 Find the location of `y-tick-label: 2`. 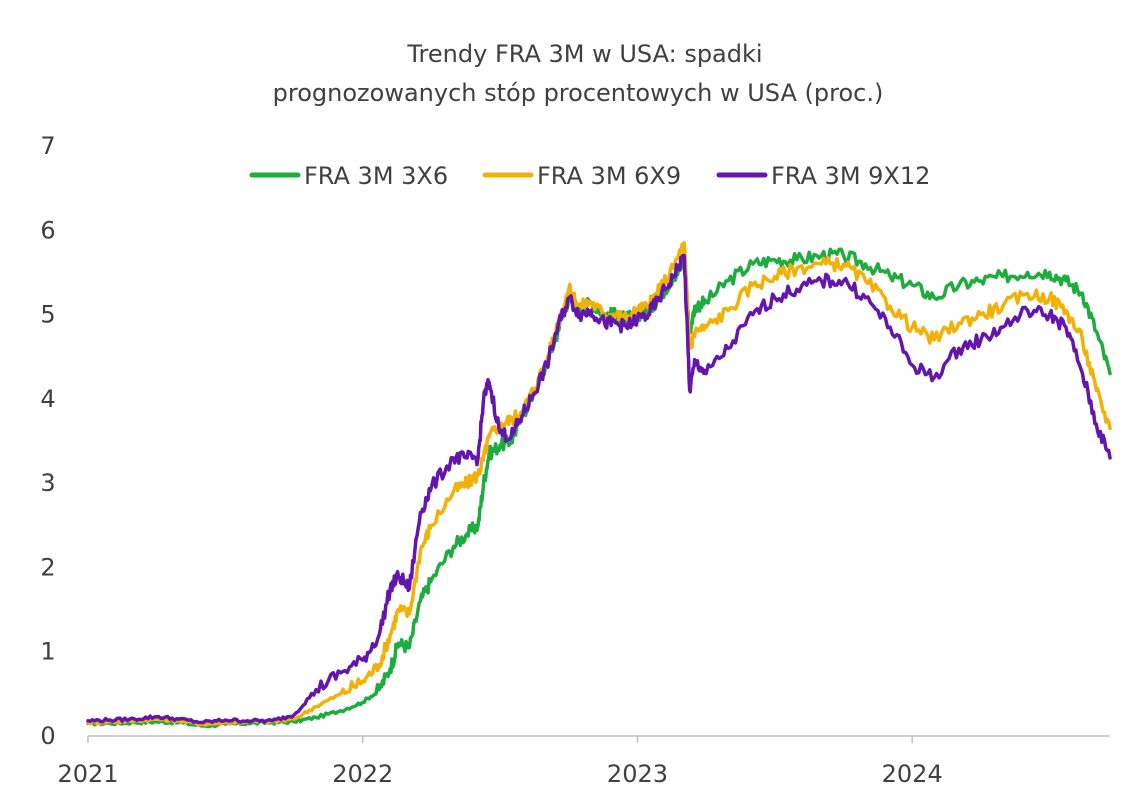

y-tick-label: 2 is located at coordinates (47, 567).